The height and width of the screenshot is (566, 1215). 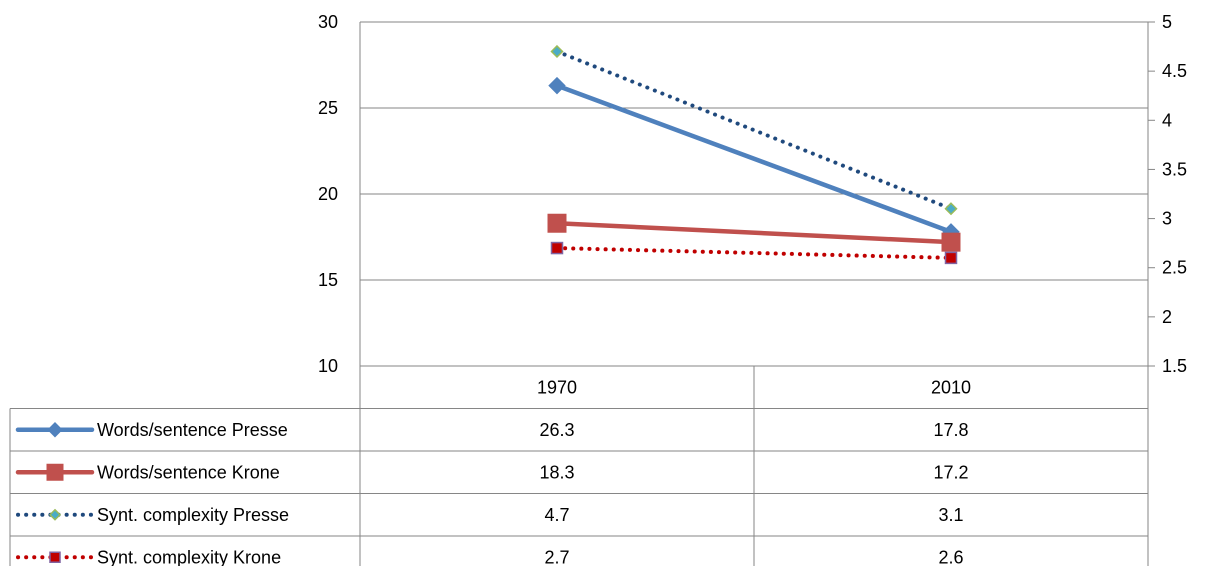 What do you see at coordinates (189, 556) in the screenshot?
I see `legend-label: Synt. complexity Krone` at bounding box center [189, 556].